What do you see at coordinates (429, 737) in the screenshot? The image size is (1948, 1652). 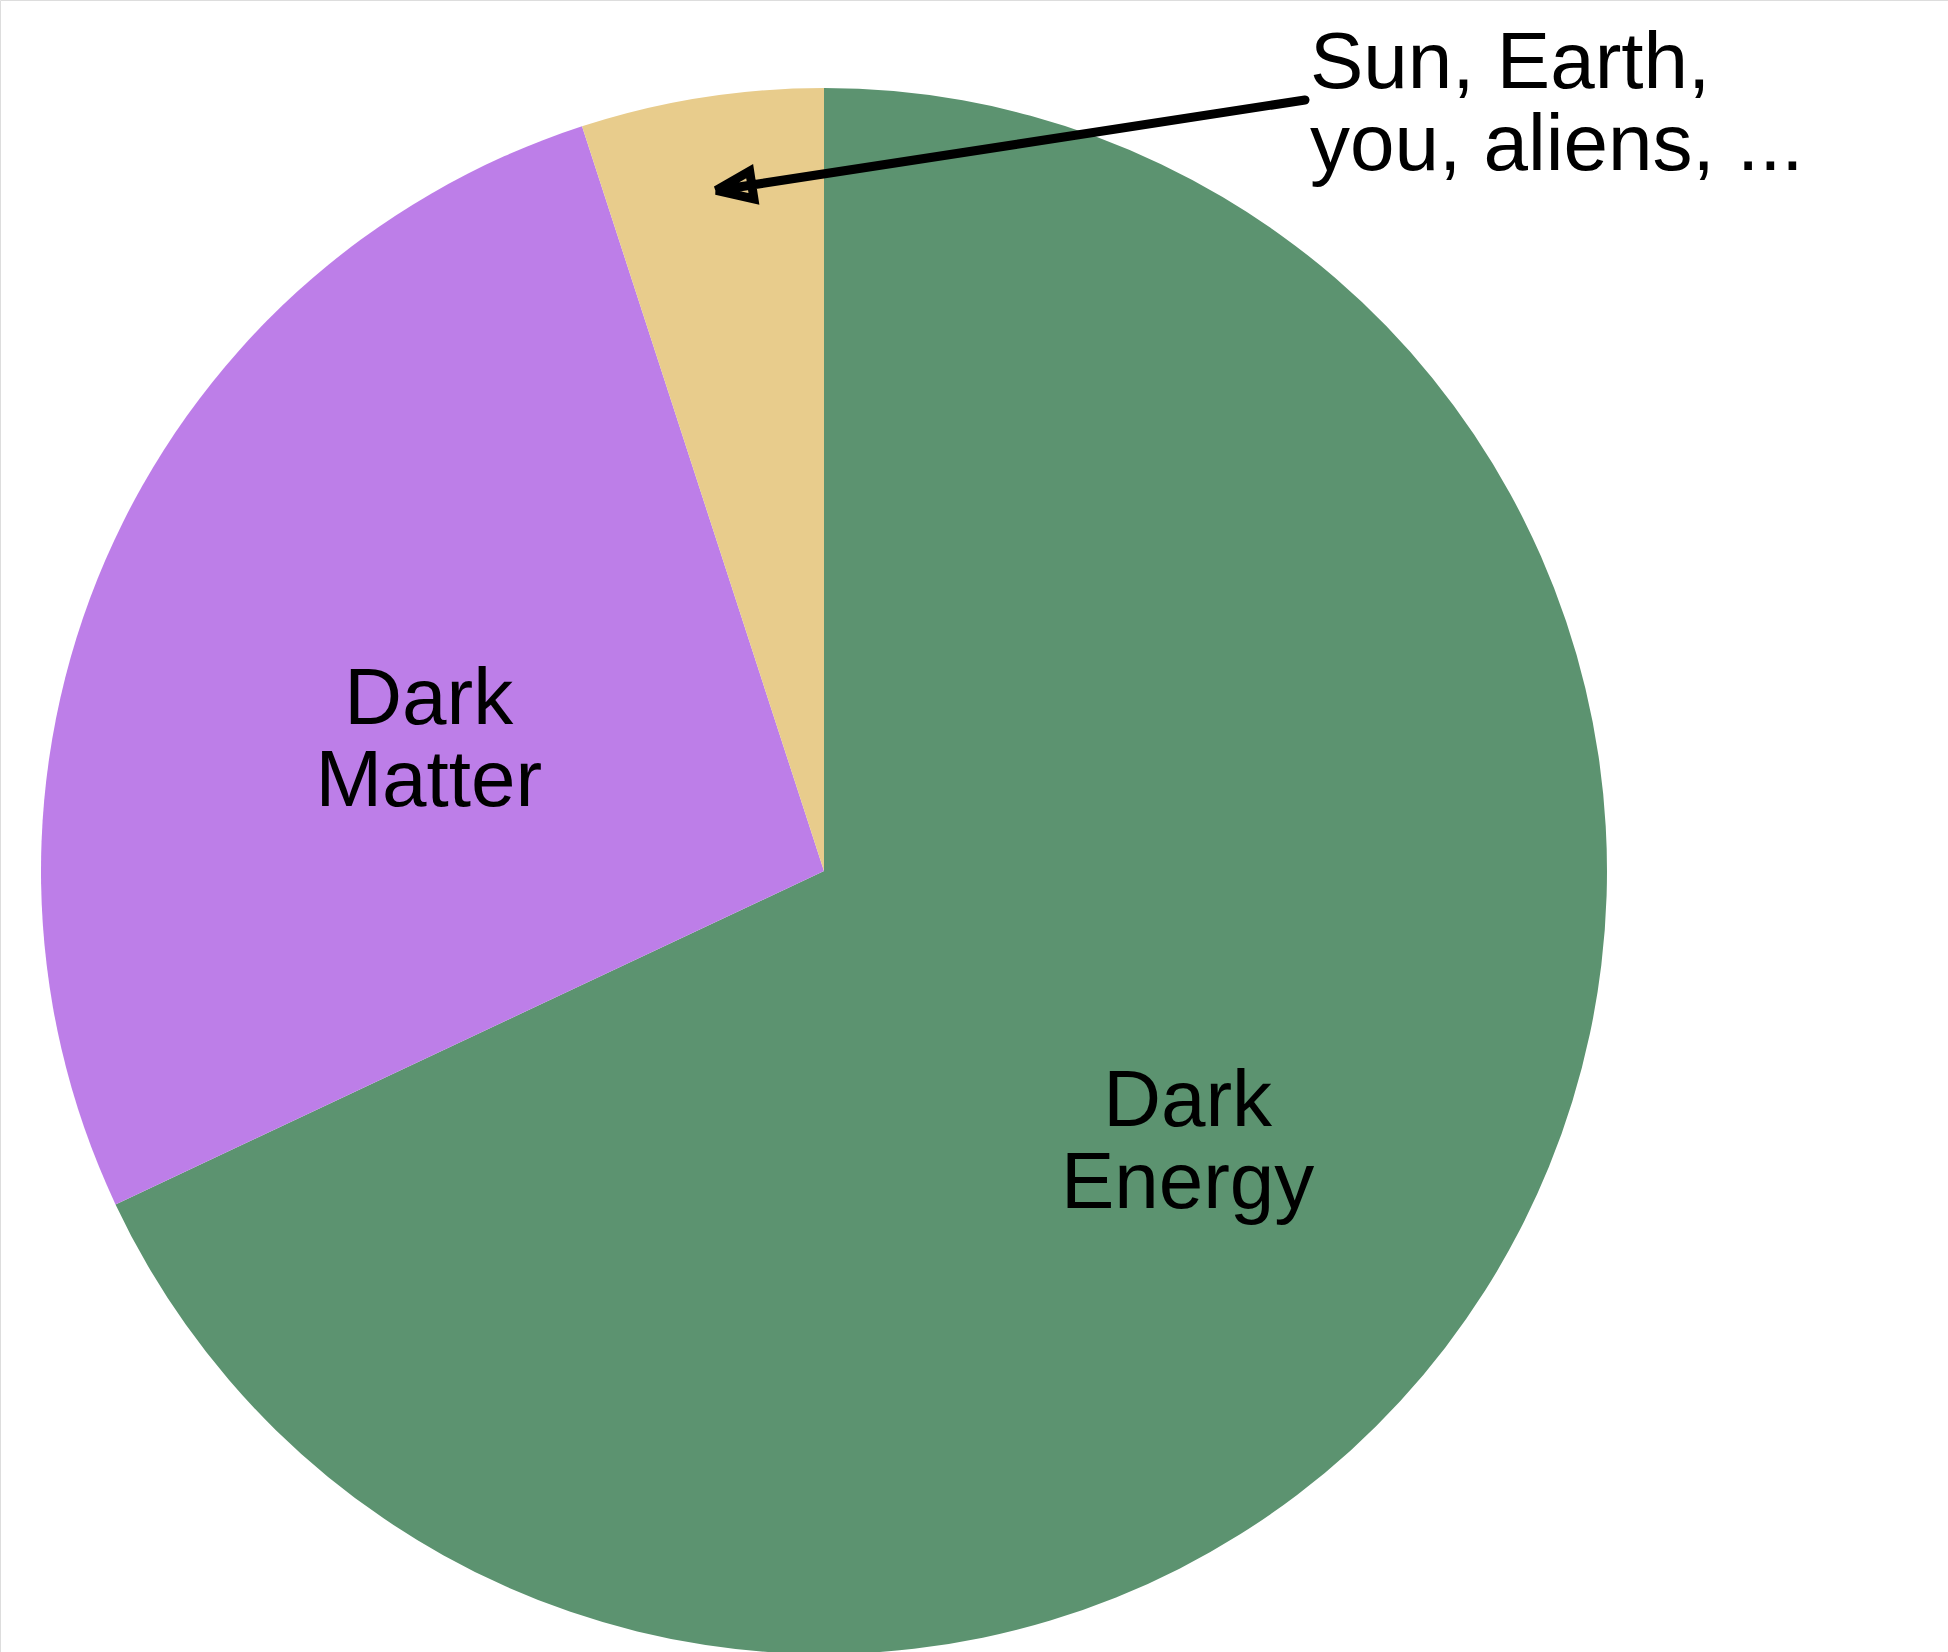 I see `slice-label: Dark Matter` at bounding box center [429, 737].